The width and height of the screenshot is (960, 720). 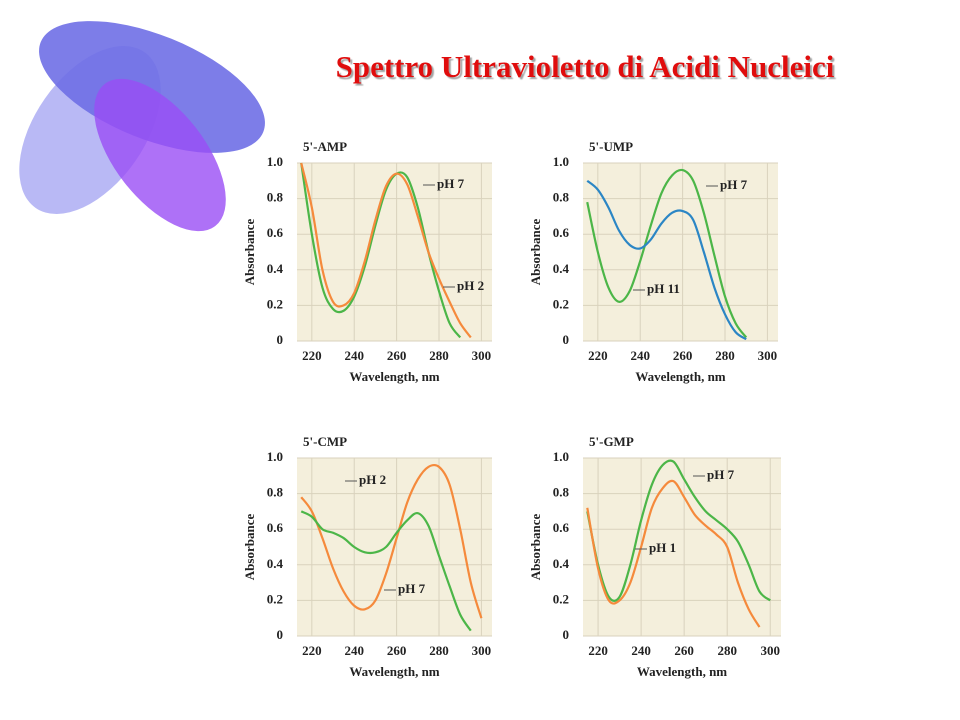 I want to click on decoration, so click(x=142, y=126).